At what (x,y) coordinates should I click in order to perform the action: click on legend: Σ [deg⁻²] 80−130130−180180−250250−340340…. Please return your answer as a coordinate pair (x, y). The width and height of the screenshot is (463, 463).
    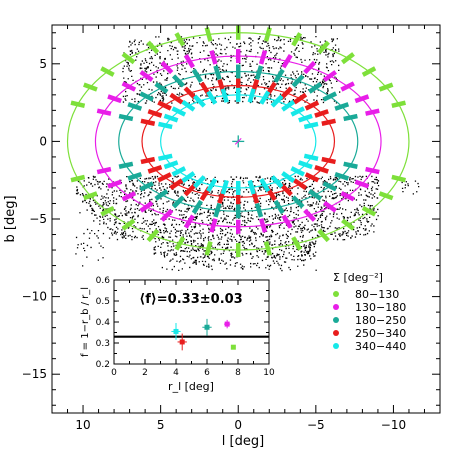
    Looking at the image, I should click on (369, 312).